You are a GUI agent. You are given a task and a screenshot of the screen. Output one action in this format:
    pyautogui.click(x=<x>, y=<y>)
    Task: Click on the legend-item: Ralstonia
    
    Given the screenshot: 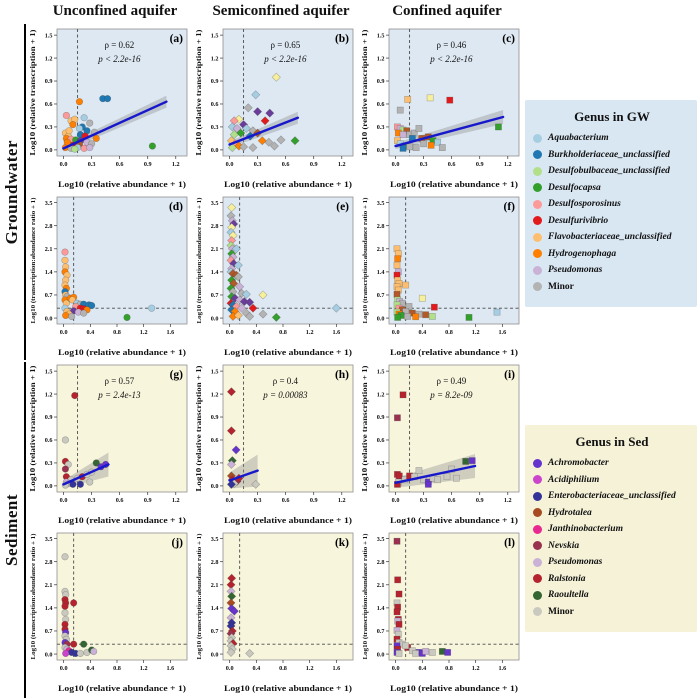 What is the action you would take?
    pyautogui.click(x=612, y=579)
    